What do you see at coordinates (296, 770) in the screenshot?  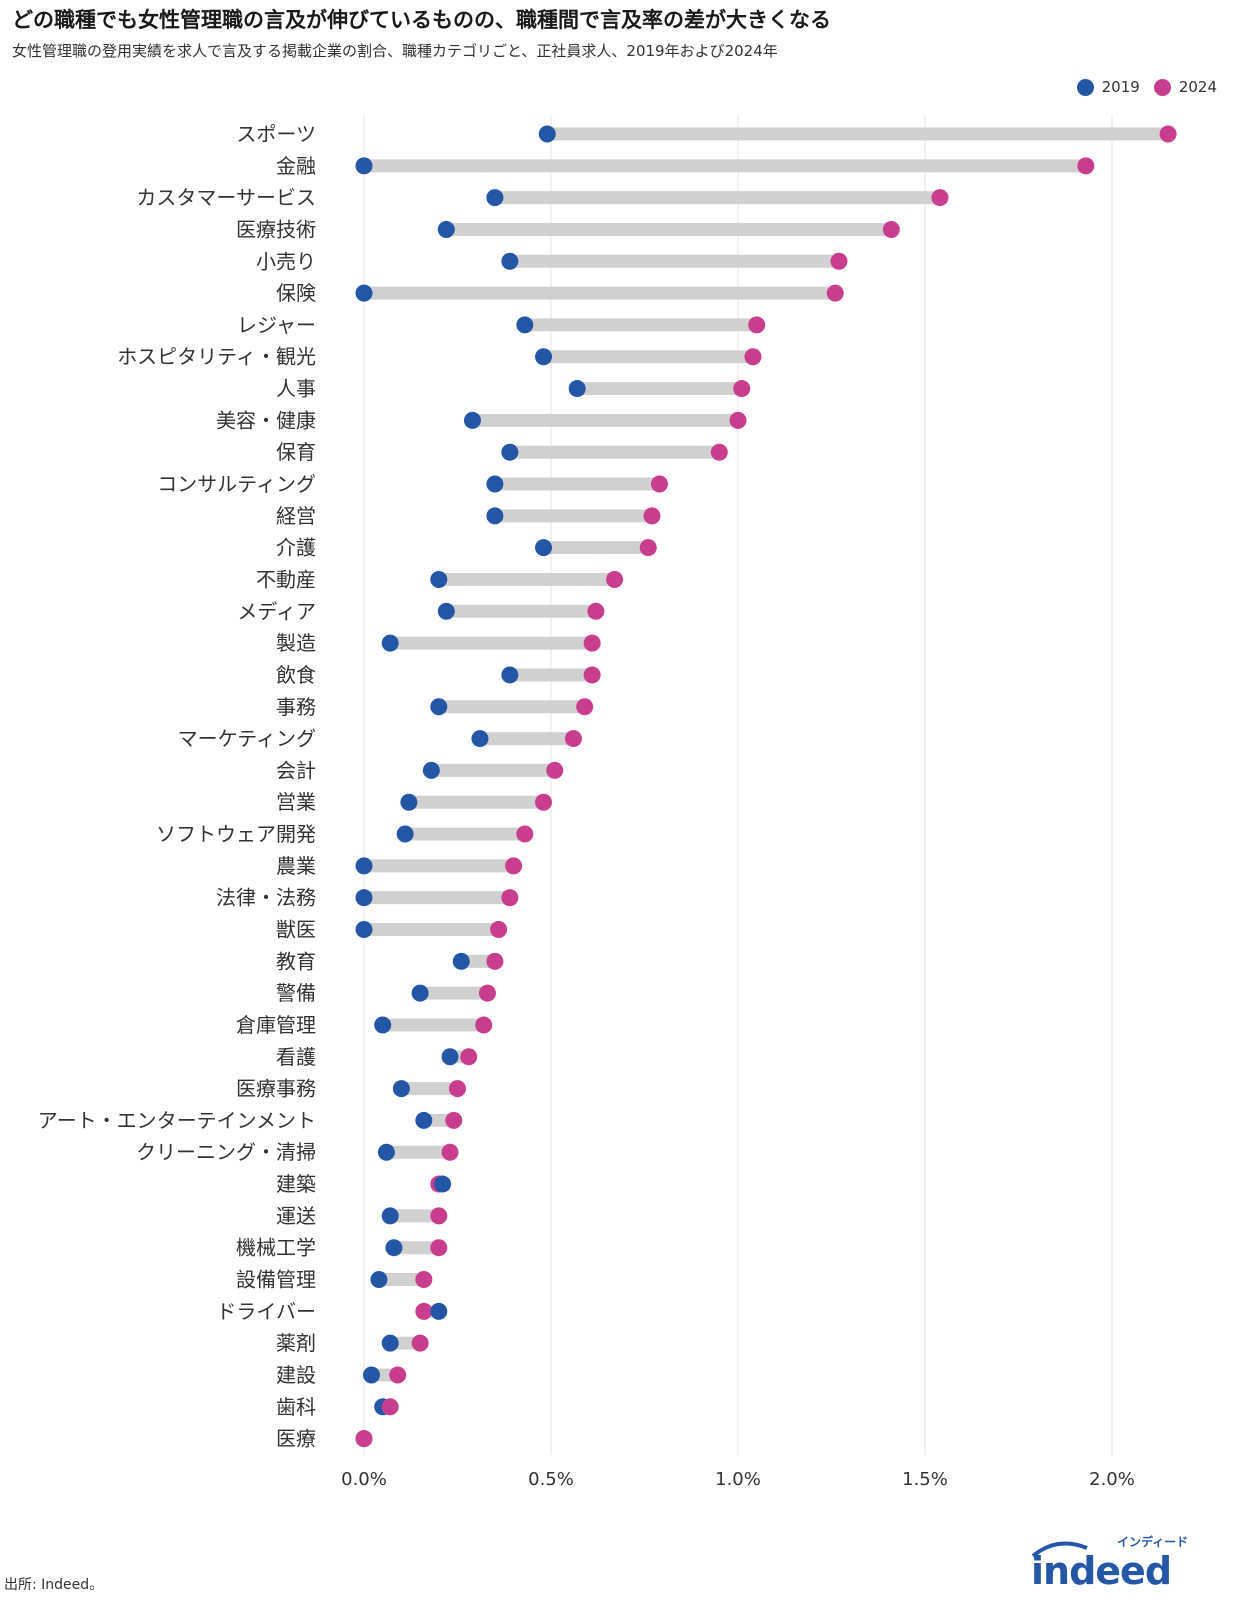 I see `category-label: 会計` at bounding box center [296, 770].